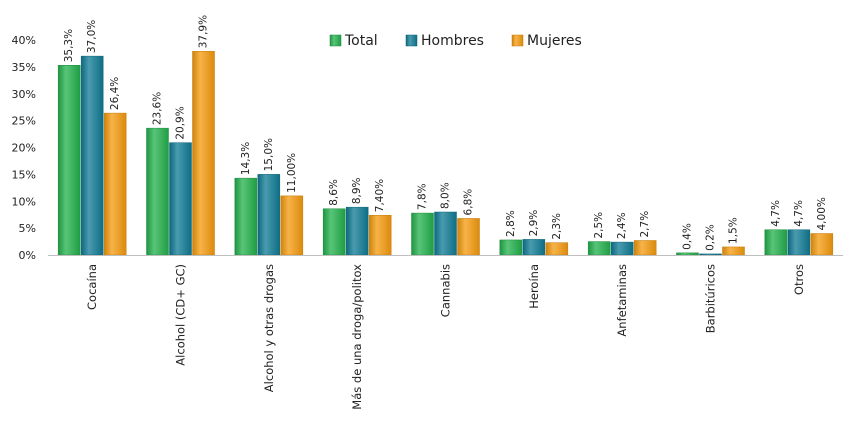 Image resolution: width=844 pixels, height=439 pixels. I want to click on data-label: 0,4%, so click(688, 236).